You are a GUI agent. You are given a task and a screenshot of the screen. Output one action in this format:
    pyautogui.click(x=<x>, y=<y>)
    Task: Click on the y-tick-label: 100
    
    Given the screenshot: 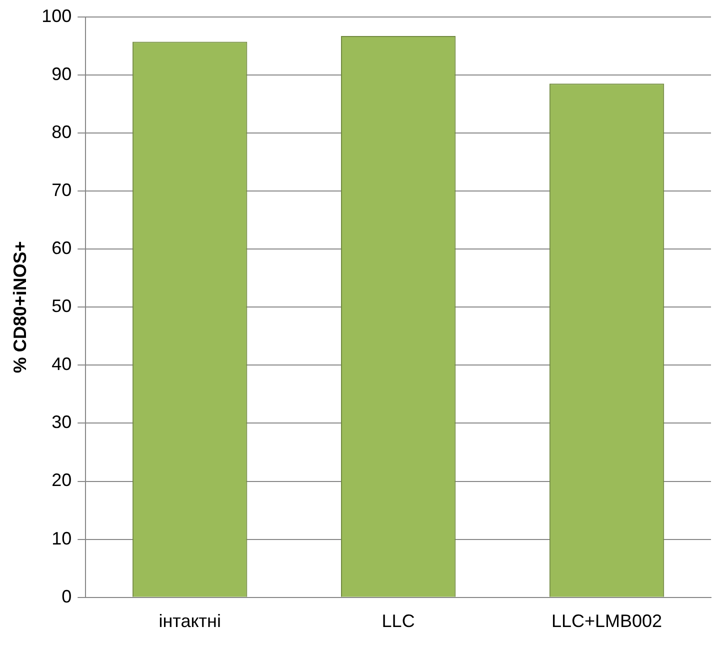 What is the action you would take?
    pyautogui.click(x=57, y=16)
    